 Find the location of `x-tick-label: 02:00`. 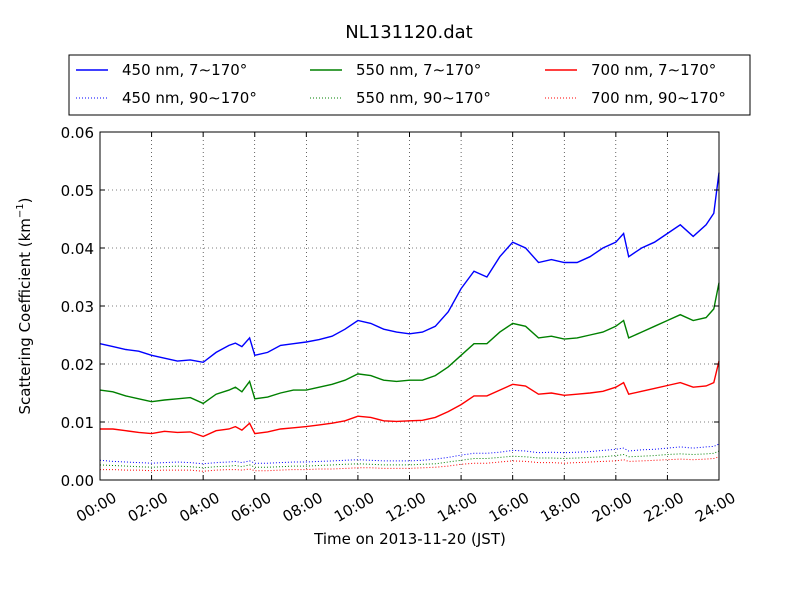

x-tick-label: 02:00 is located at coordinates (148, 507).